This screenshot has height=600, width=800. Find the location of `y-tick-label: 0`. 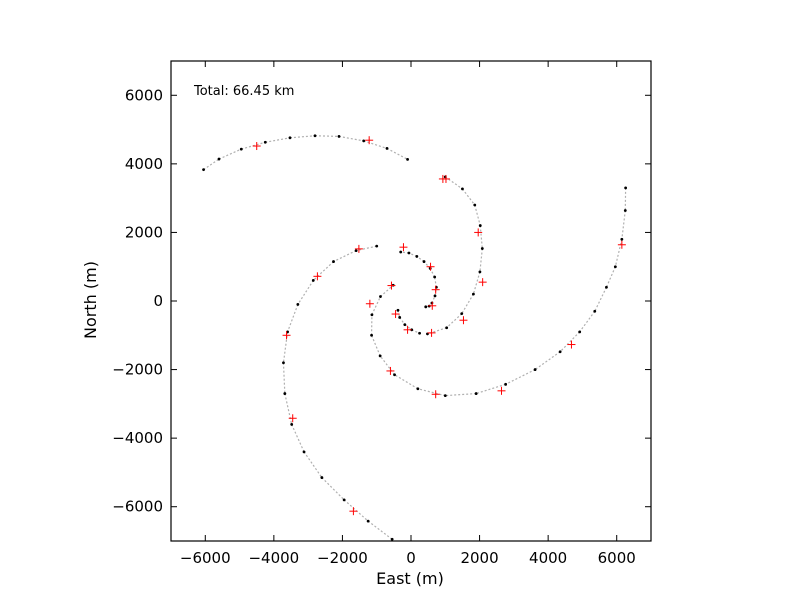

y-tick-label: 0 is located at coordinates (158, 301).